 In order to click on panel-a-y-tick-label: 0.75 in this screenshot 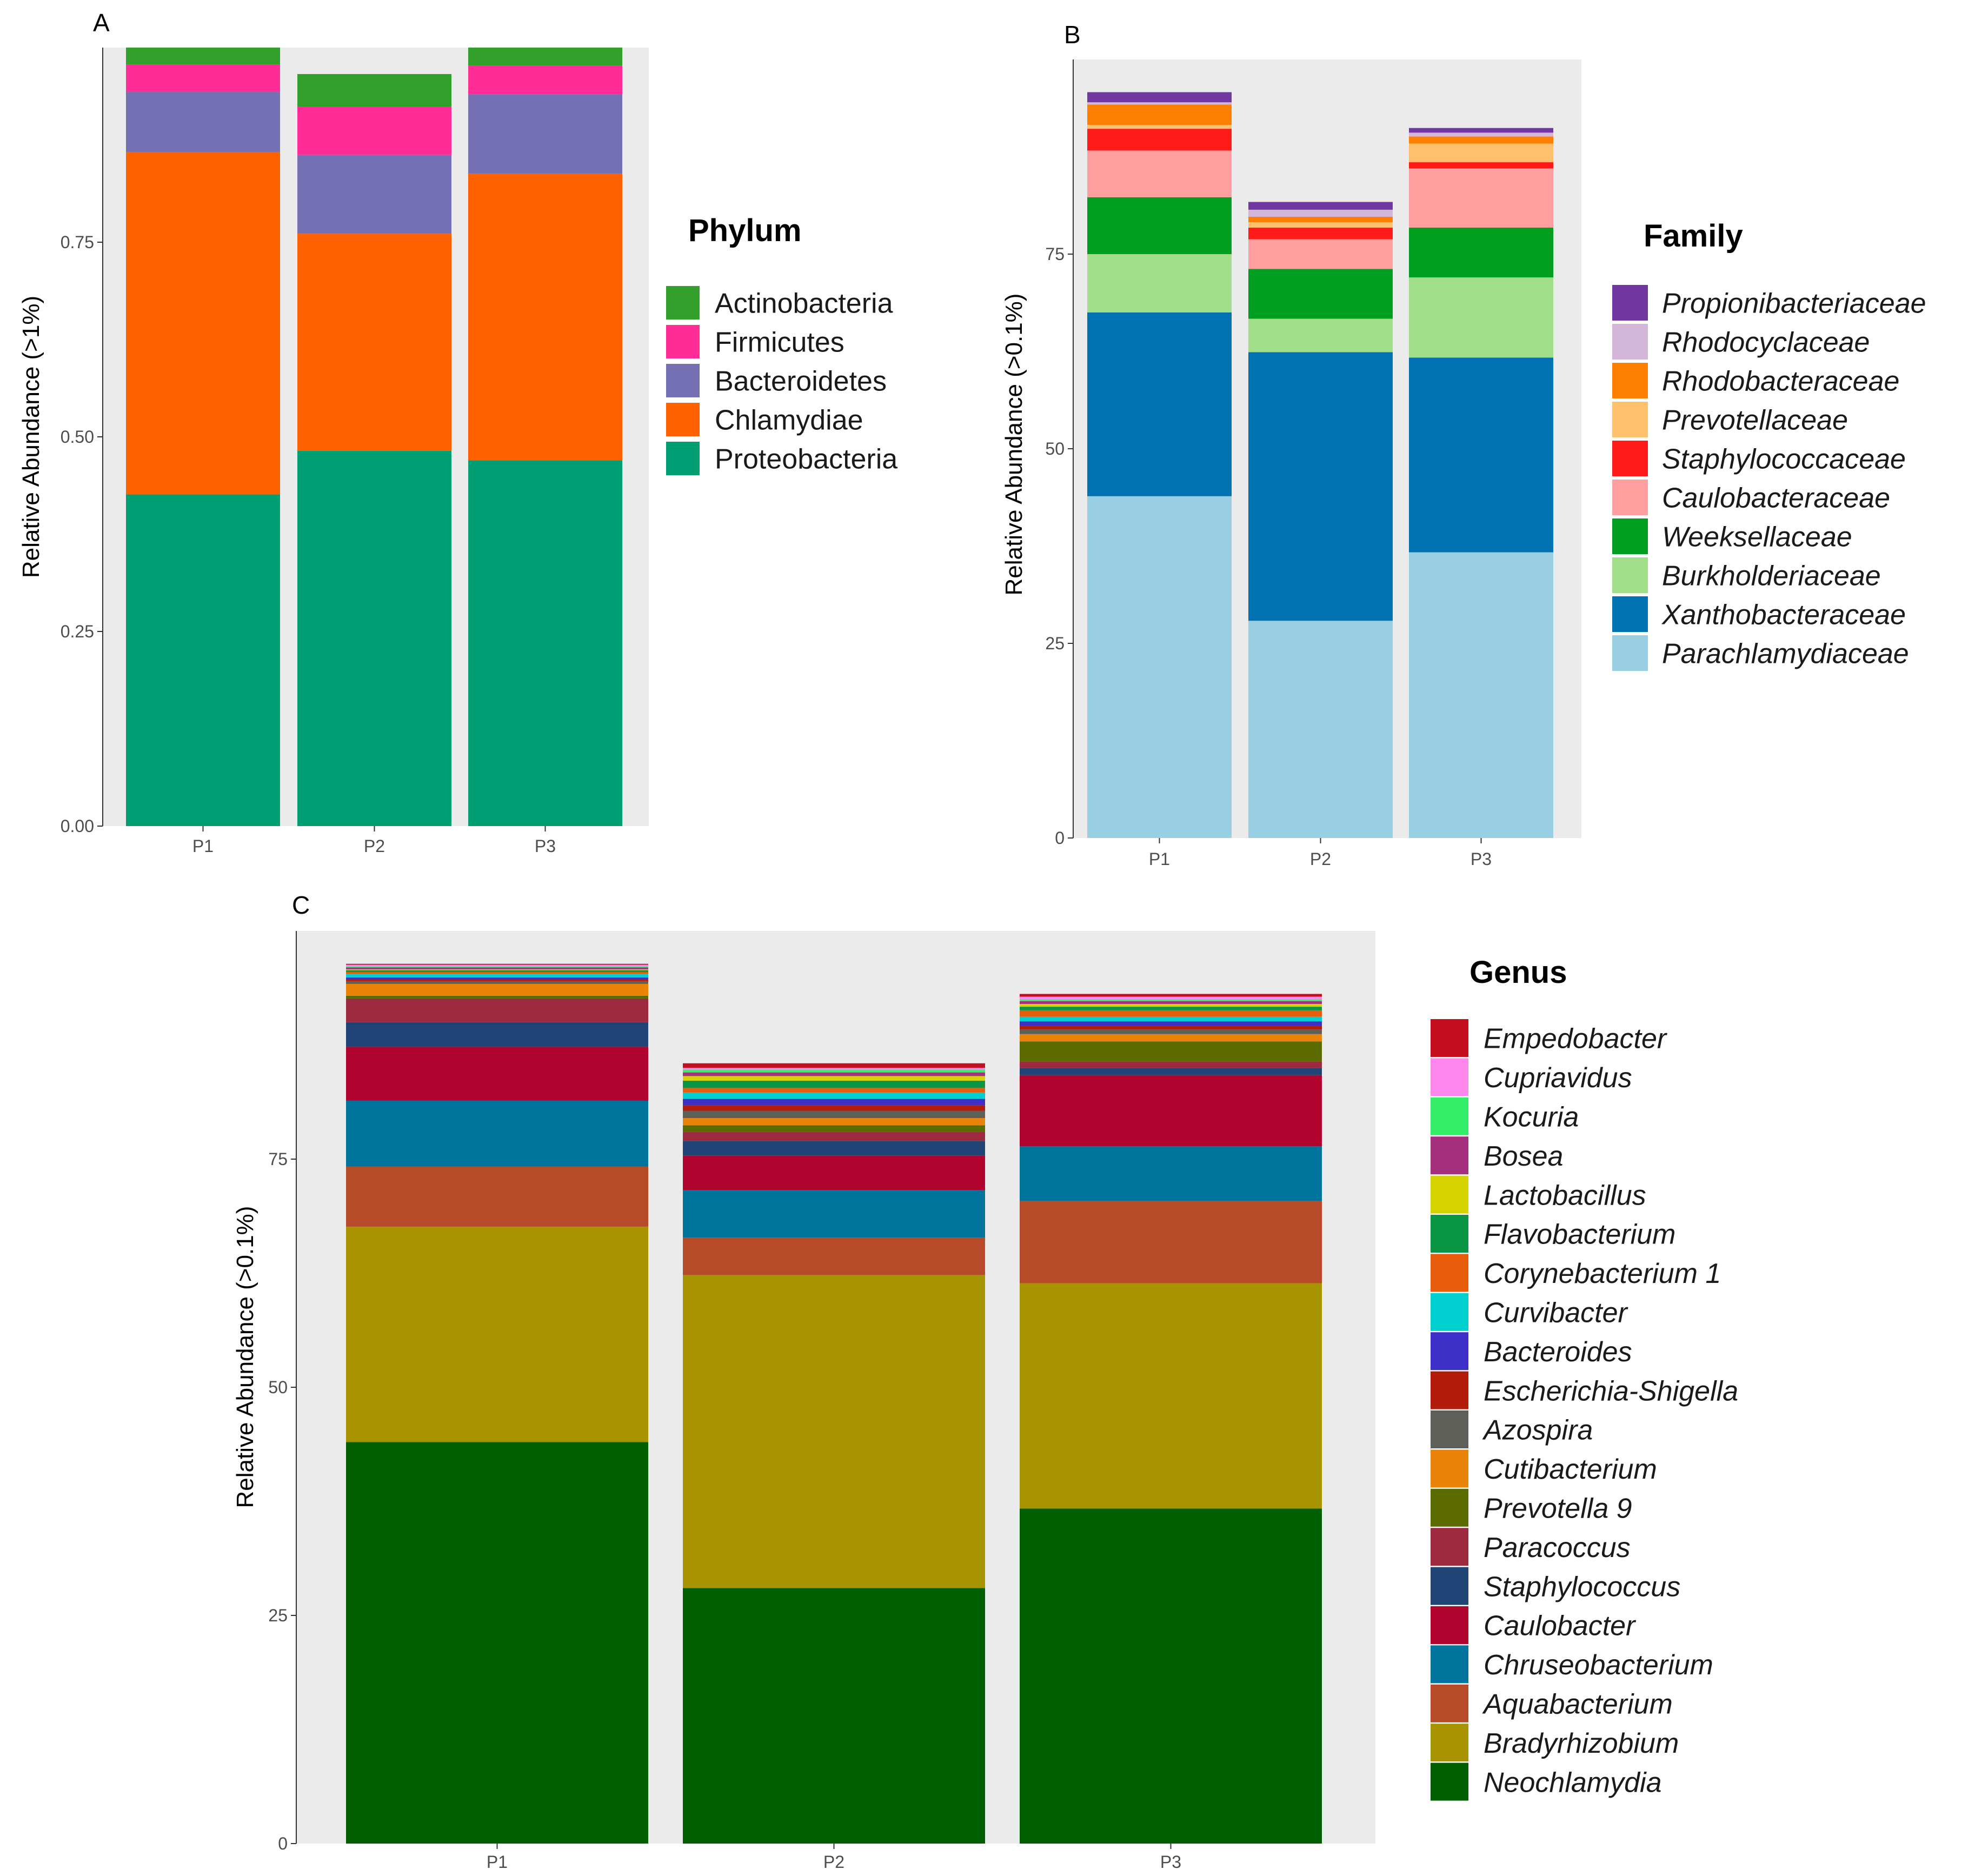, I will do `click(78, 242)`.